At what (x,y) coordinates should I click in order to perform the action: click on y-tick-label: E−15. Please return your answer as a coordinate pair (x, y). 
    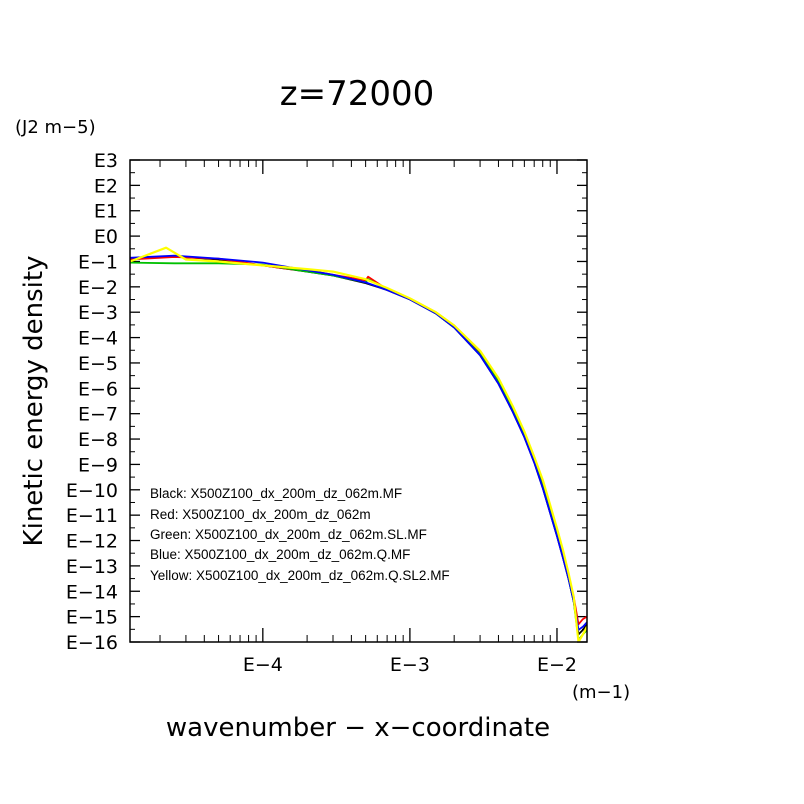
    Looking at the image, I should click on (92, 618).